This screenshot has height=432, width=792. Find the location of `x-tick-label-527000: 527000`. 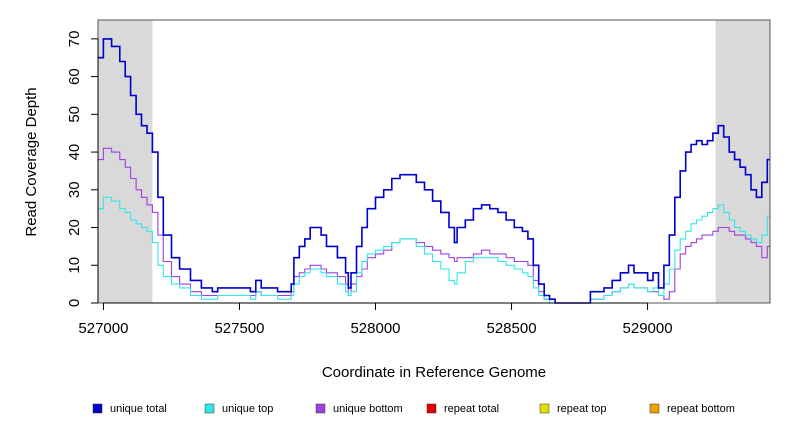

x-tick-label-527000: 527000 is located at coordinates (103, 328).